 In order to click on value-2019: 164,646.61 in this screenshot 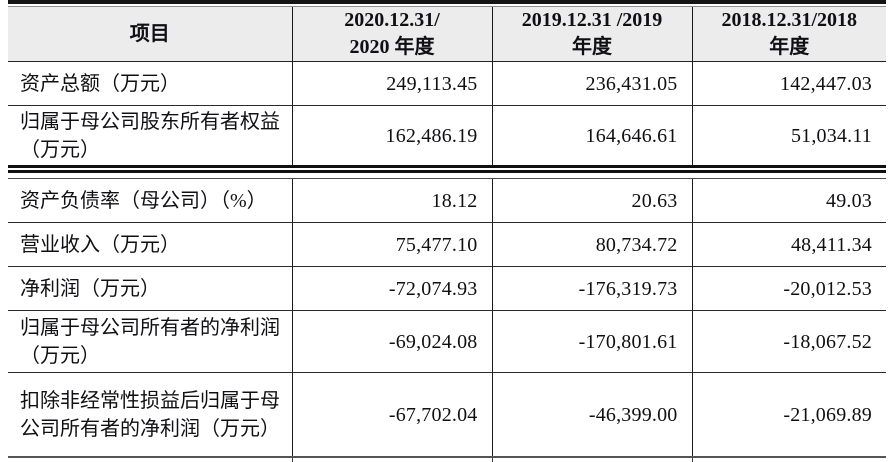, I will do `click(591, 135)`.